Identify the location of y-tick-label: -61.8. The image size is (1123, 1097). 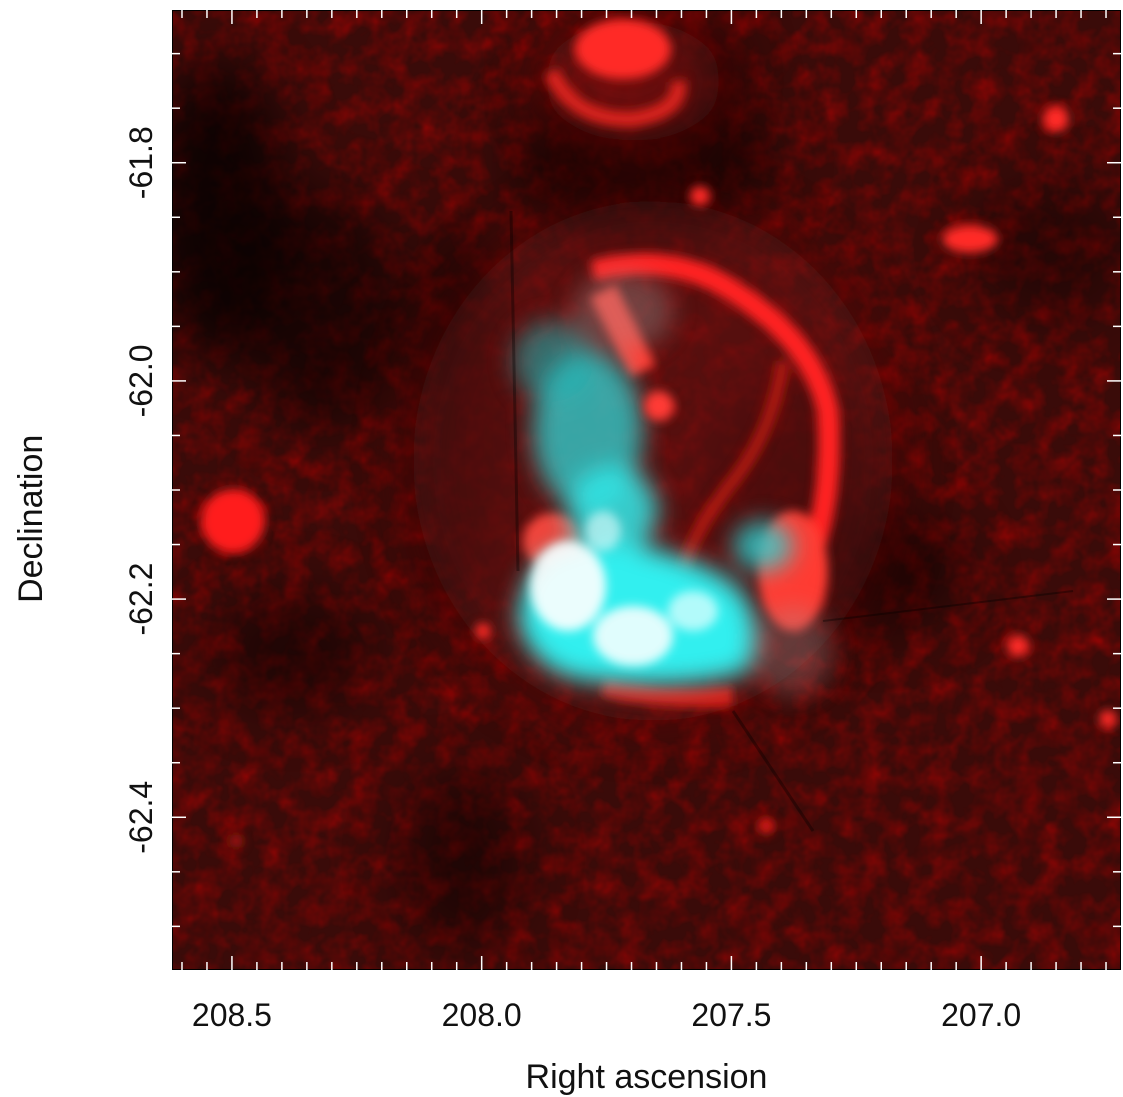
(141, 162).